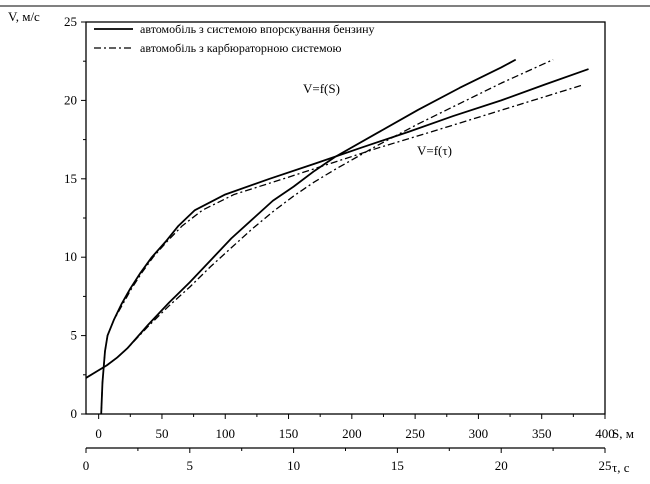 This screenshot has width=650, height=484. I want to click on y-tick-label: 20, so click(70, 99).